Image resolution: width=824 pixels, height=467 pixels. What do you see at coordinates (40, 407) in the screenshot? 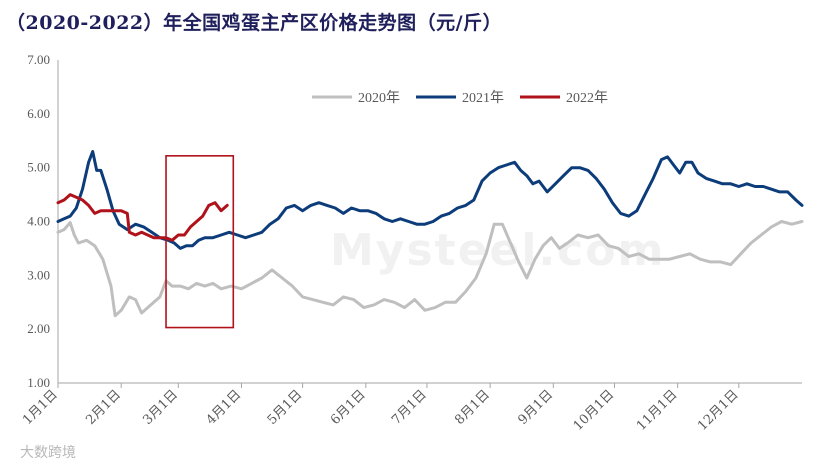
I see `x-tick-label: 1月1日` at bounding box center [40, 407].